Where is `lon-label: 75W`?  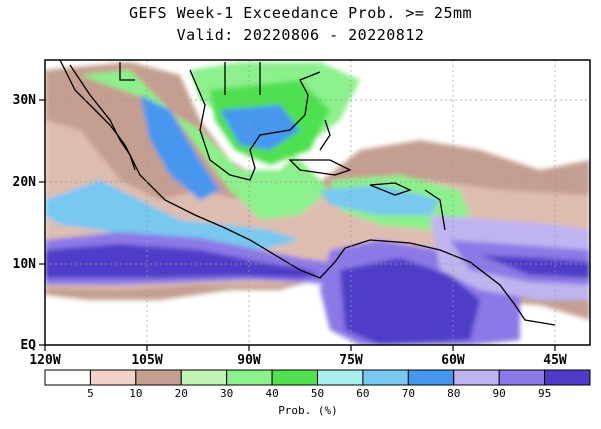
lon-label: 75W is located at coordinates (351, 360).